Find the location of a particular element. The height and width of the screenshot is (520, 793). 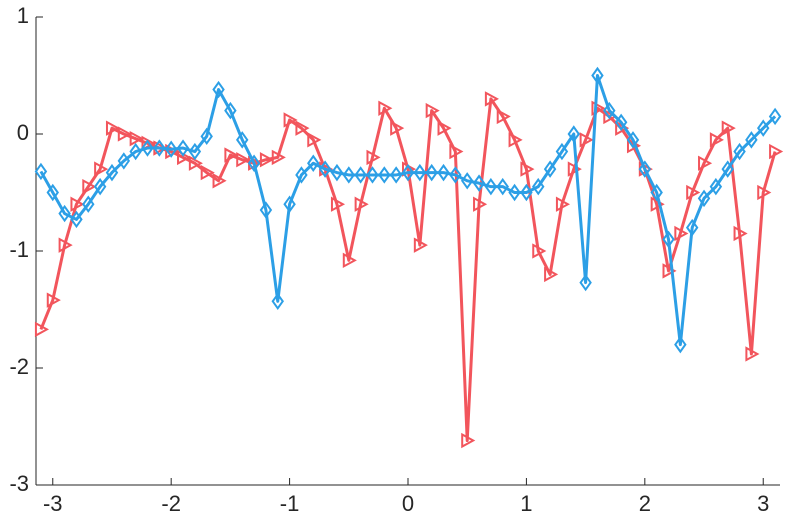

x-tick-label: 1 is located at coordinates (526, 503).